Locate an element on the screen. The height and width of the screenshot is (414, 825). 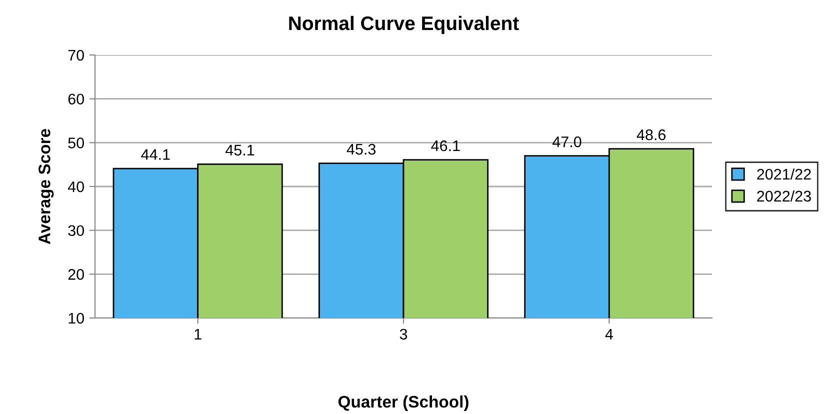
data-label: 44.1 is located at coordinates (155, 154).